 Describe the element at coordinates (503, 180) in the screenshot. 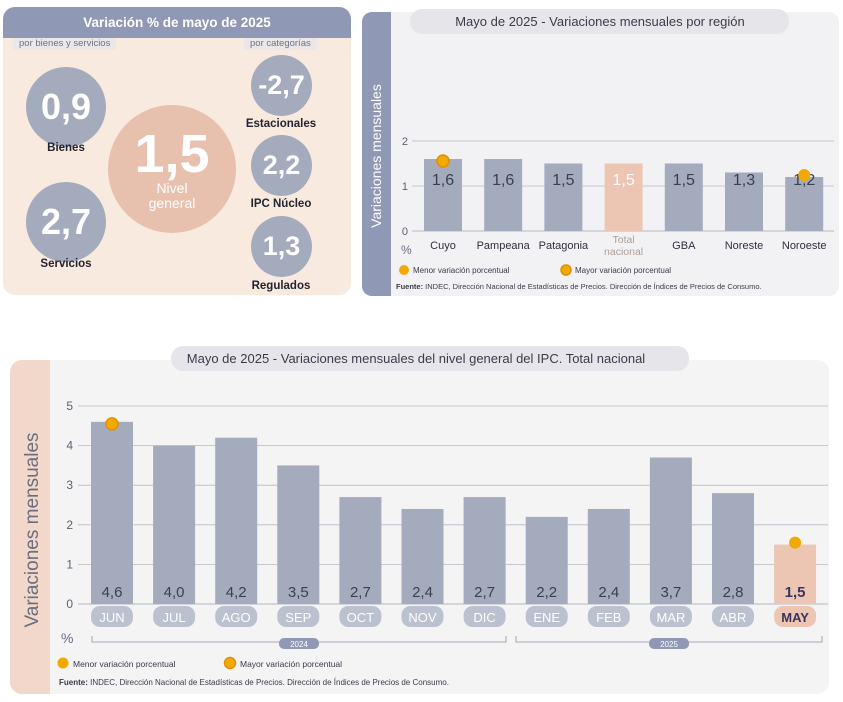

I see `region-value-label: 1,6` at that location.